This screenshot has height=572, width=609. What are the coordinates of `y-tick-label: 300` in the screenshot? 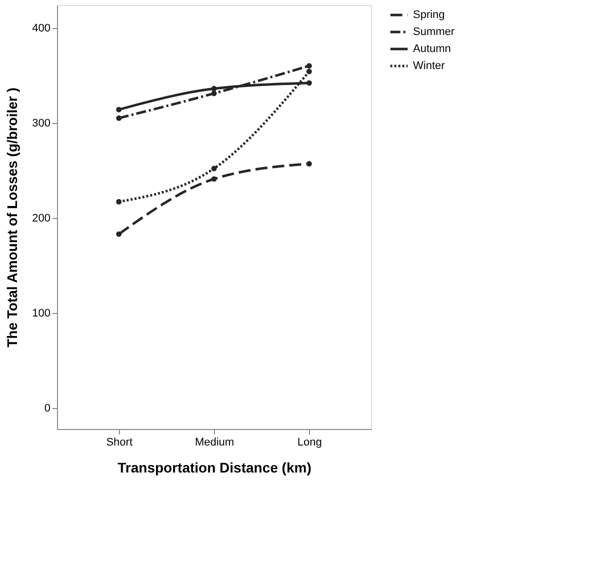 It's located at (41, 123).